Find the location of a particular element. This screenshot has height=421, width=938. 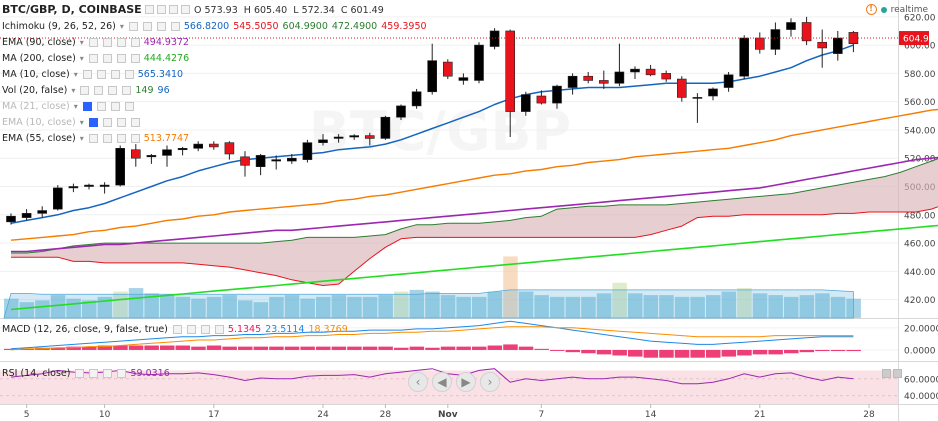

indicator-name: MACD (12, 26, close, 9, false, true) is located at coordinates (85, 329).